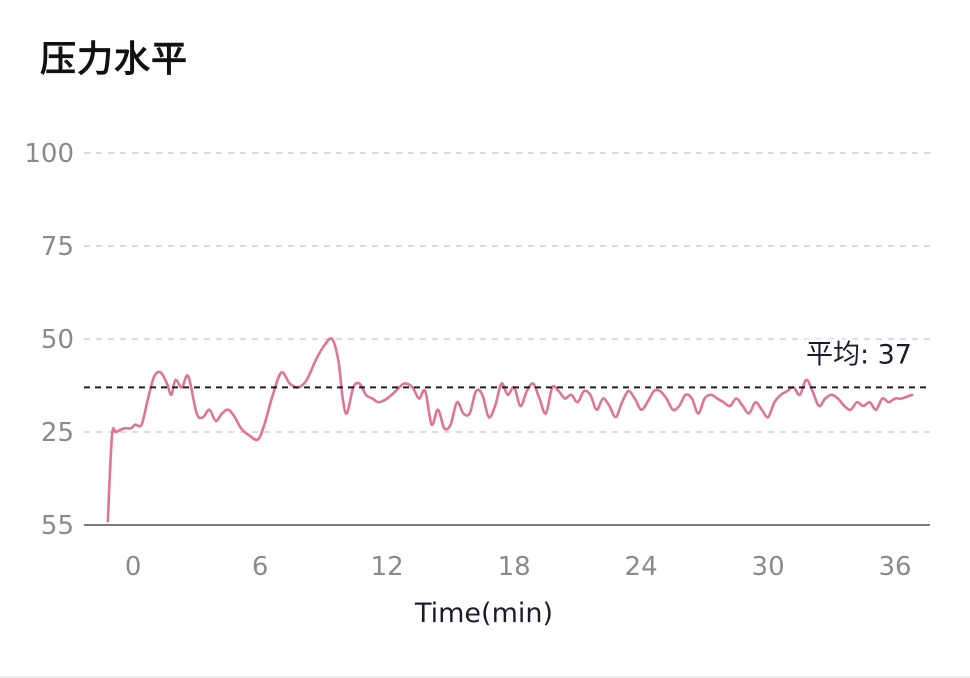  Describe the element at coordinates (768, 567) in the screenshot. I see `x-tick-label: 30` at that location.